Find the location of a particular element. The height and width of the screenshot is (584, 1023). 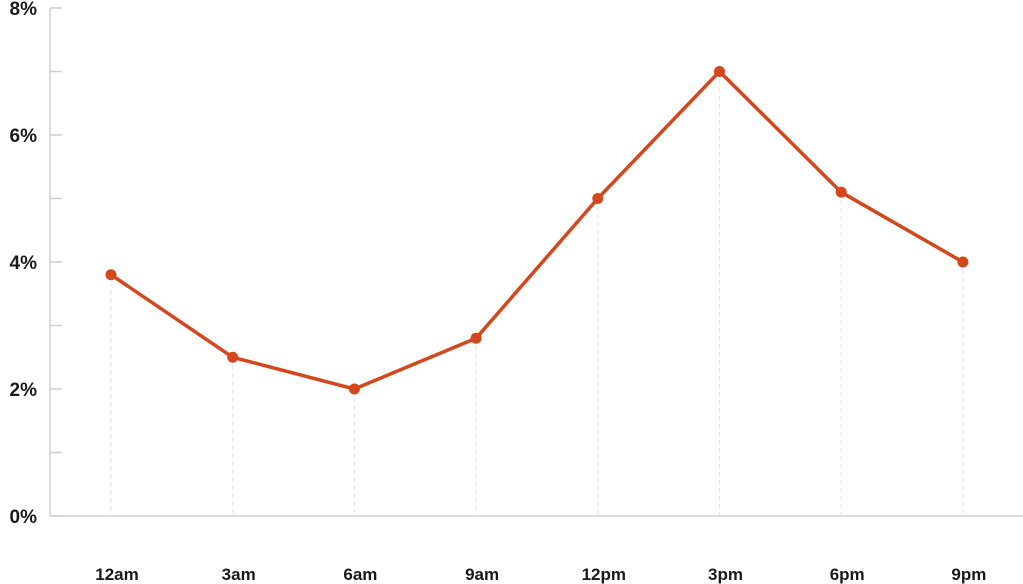

y-tick-label: 2% is located at coordinates (24, 390).